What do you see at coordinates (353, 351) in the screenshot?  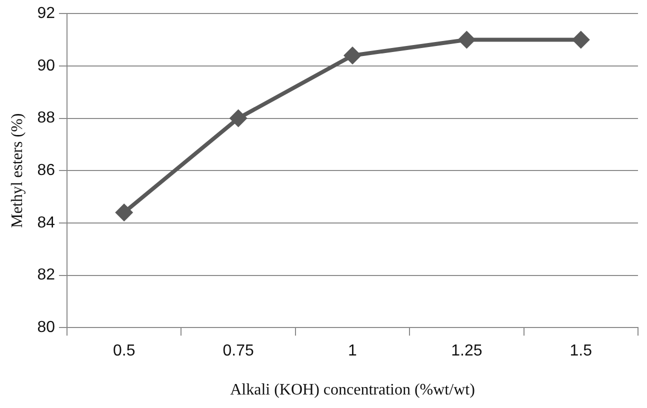 I see `x-tick-label: 1` at bounding box center [353, 351].